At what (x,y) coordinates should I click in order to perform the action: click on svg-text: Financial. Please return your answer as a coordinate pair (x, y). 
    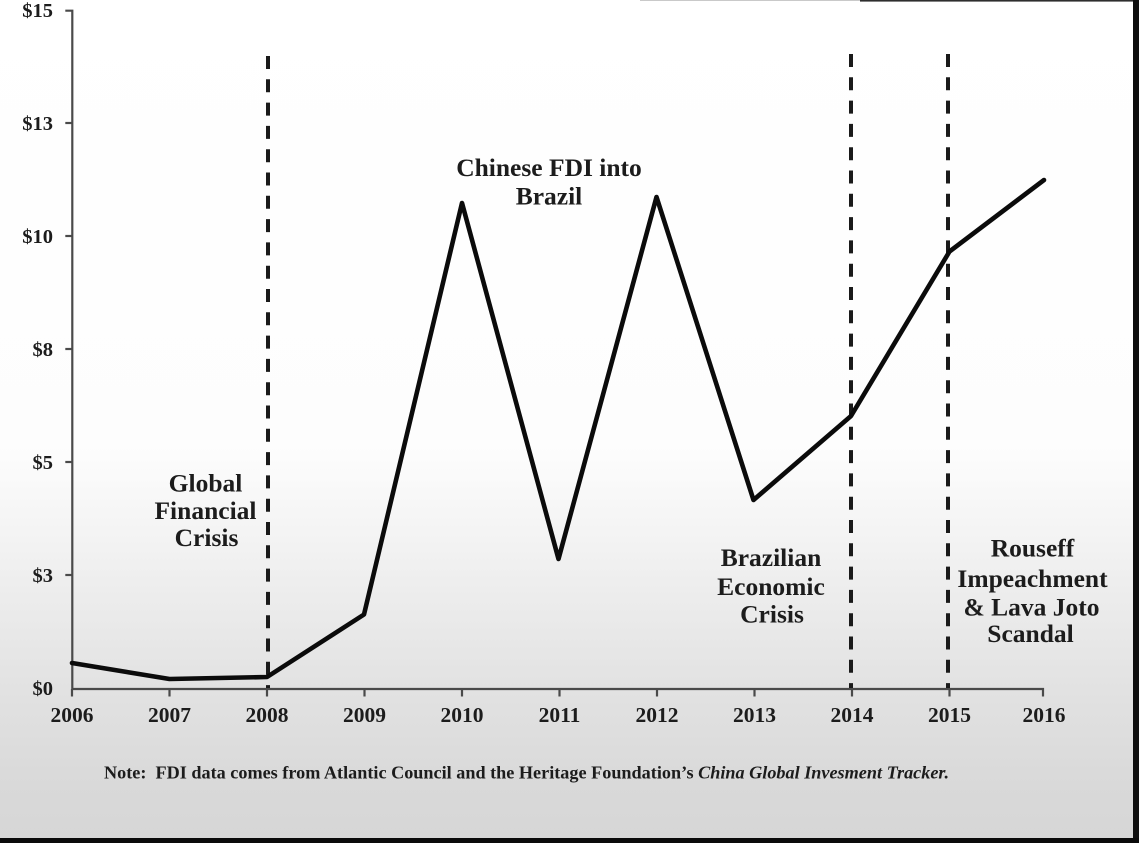
    Looking at the image, I should click on (205, 510).